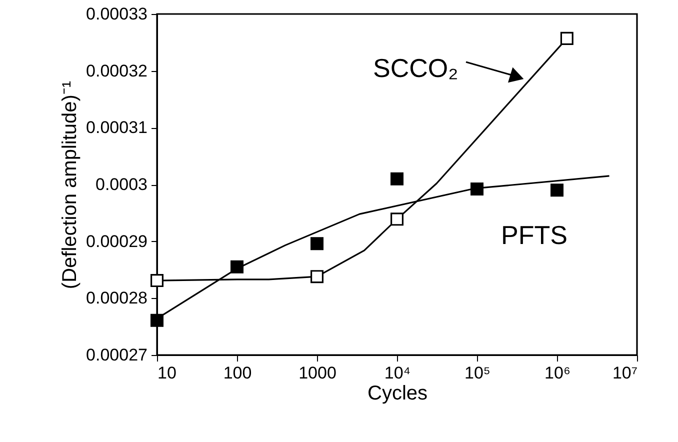  Describe the element at coordinates (117, 241) in the screenshot. I see `y-tick-label: 0.00029` at that location.